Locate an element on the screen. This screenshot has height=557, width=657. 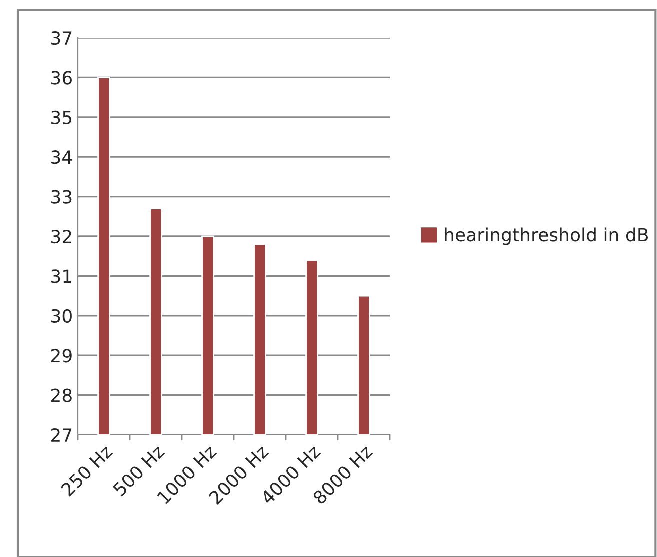
y-tick-label: 31 is located at coordinates (62, 277).